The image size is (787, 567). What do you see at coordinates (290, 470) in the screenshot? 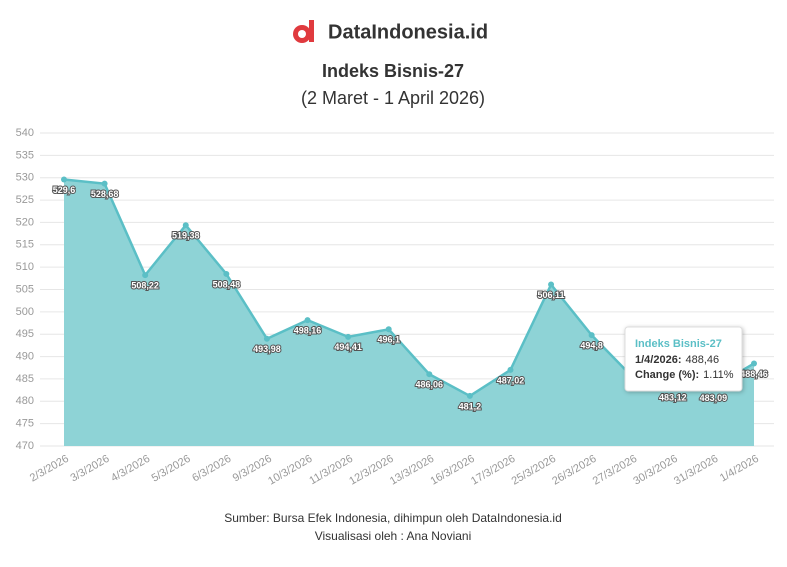
I see `x-tick-label: 10/3/2026` at bounding box center [290, 470].